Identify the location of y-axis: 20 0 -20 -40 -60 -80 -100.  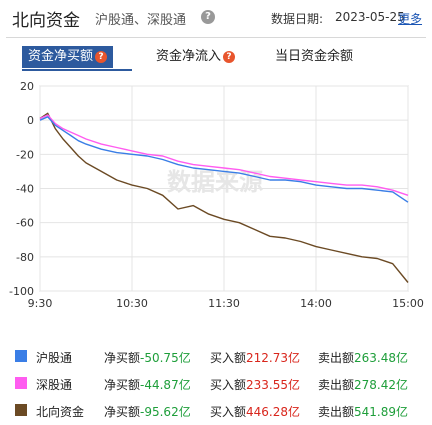
(21, 189).